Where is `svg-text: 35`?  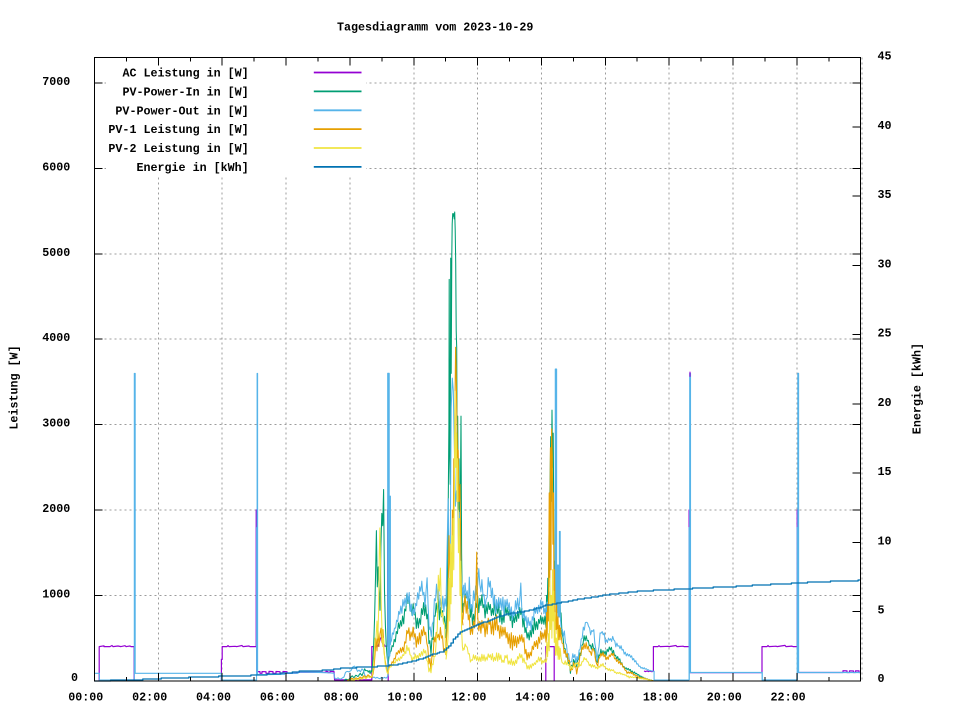 svg-text: 35 is located at coordinates (885, 195).